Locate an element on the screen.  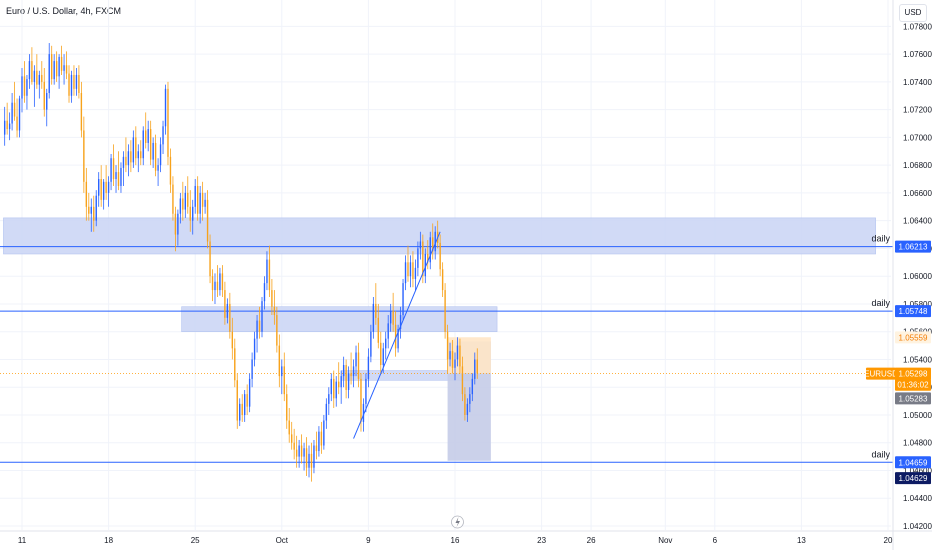
supply-demand-zone is located at coordinates (469, 355).